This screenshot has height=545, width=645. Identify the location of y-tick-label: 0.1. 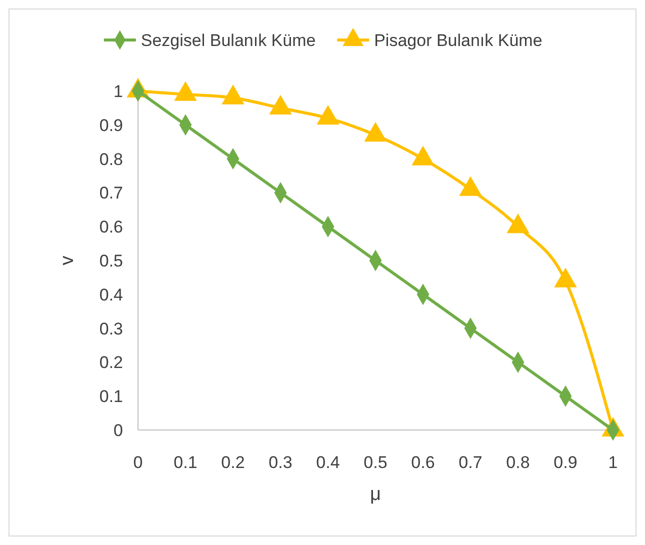
(111, 396).